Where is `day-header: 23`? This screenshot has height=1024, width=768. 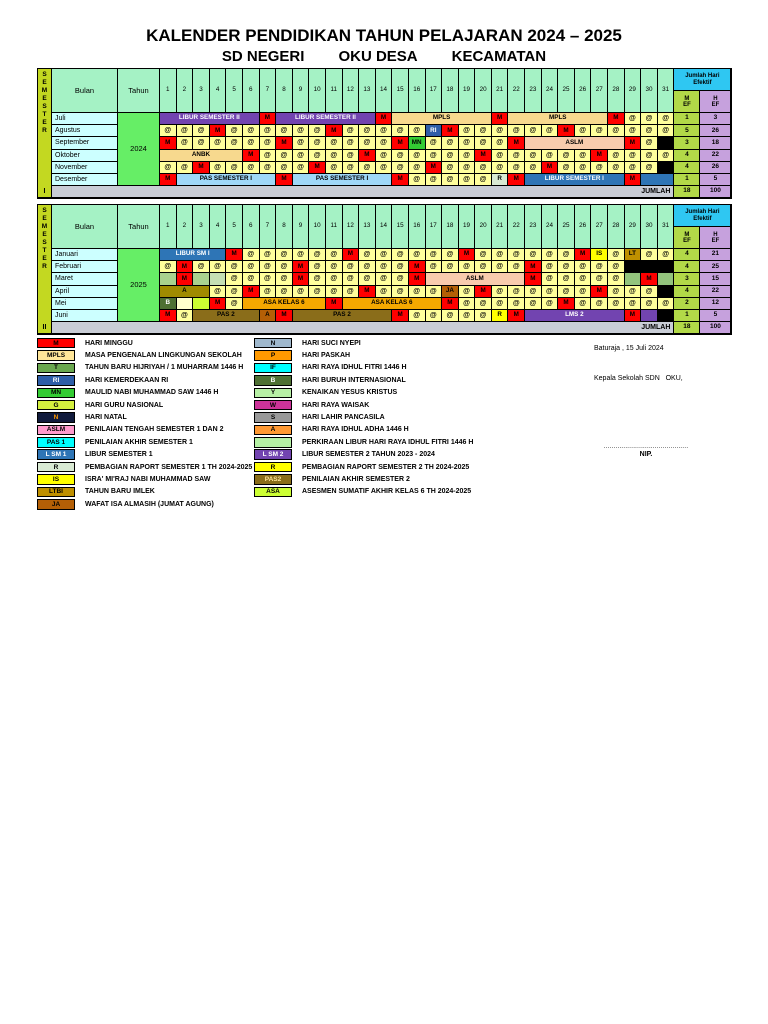
day-header: 23 is located at coordinates (533, 91).